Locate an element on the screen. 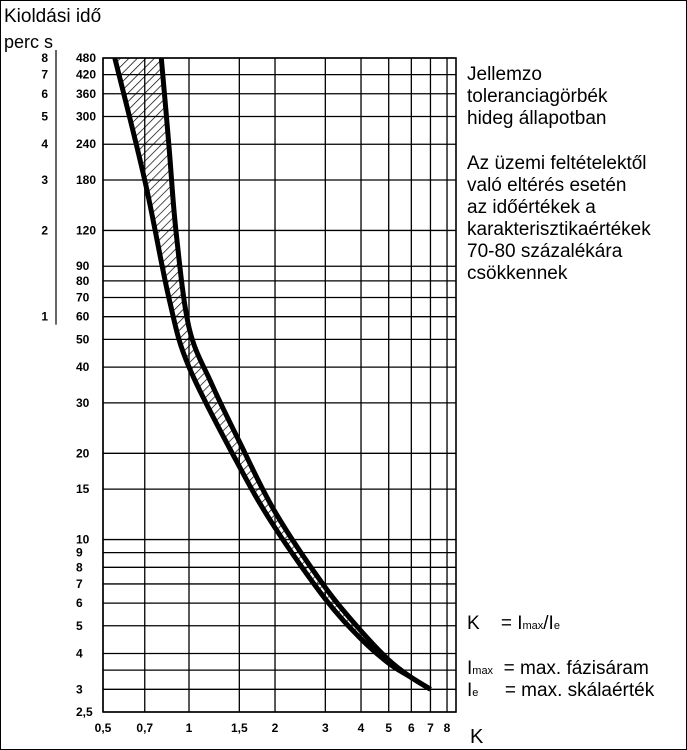 Image resolution: width=687 pixels, height=750 pixels. y-hour-label: 6 is located at coordinates (44, 94).